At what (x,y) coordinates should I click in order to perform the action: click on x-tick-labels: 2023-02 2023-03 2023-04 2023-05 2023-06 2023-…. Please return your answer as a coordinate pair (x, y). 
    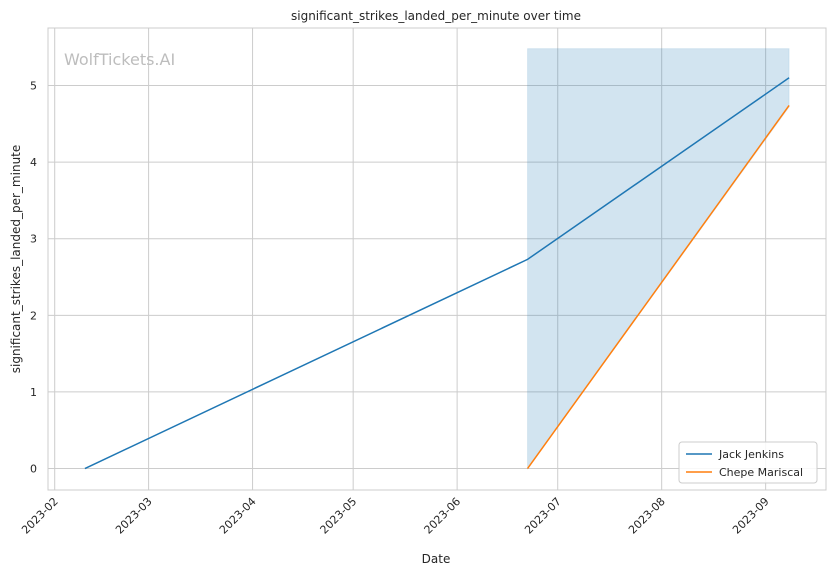
    Looking at the image, I should click on (395, 516).